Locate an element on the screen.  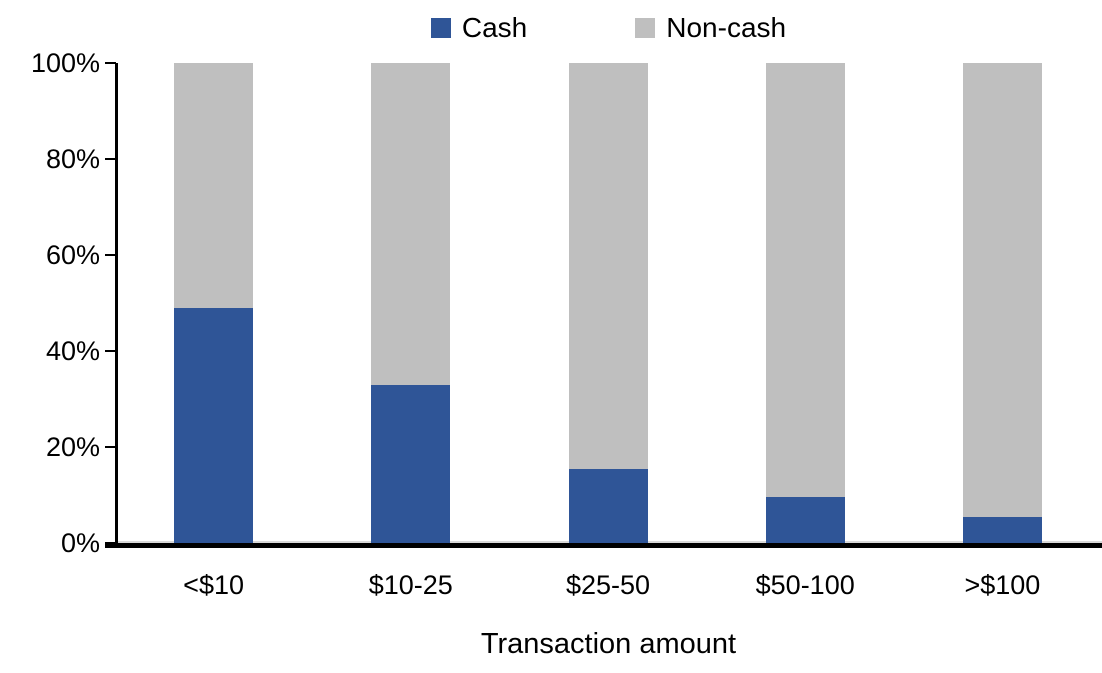
x-tick-label: $25-50 is located at coordinates (608, 585).